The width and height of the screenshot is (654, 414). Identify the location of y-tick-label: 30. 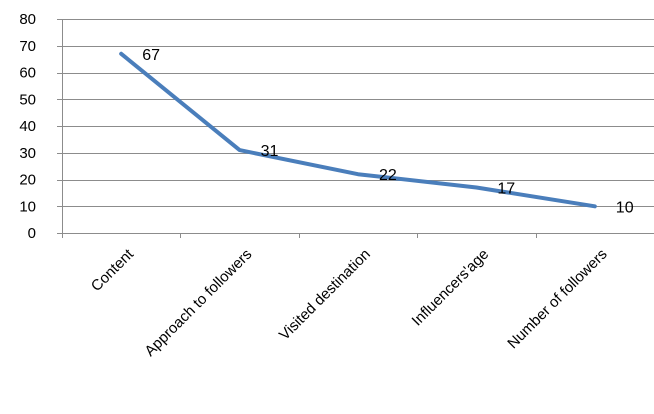
(27, 153).